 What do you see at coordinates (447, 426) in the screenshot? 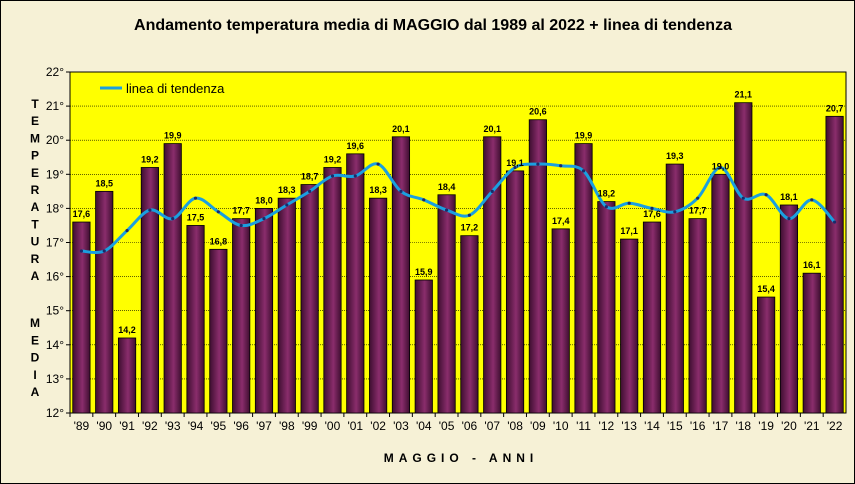
I see `x-tick-label: '05` at bounding box center [447, 426].